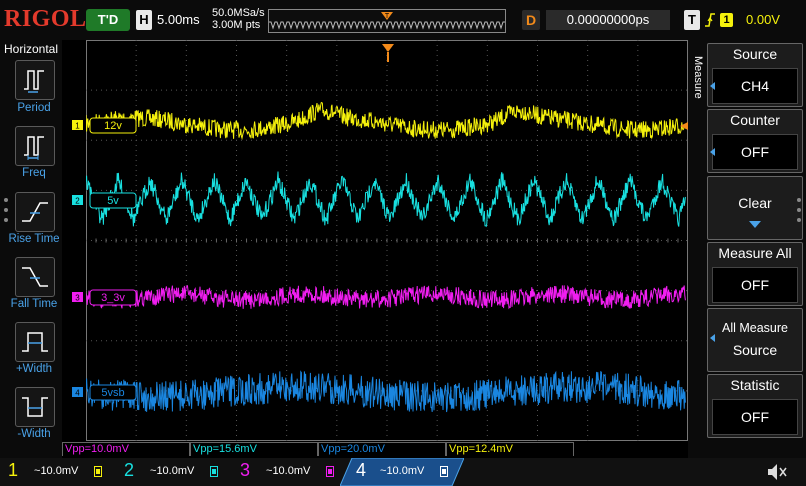  I want to click on channel-1-bandwidth-icon, so click(98, 471).